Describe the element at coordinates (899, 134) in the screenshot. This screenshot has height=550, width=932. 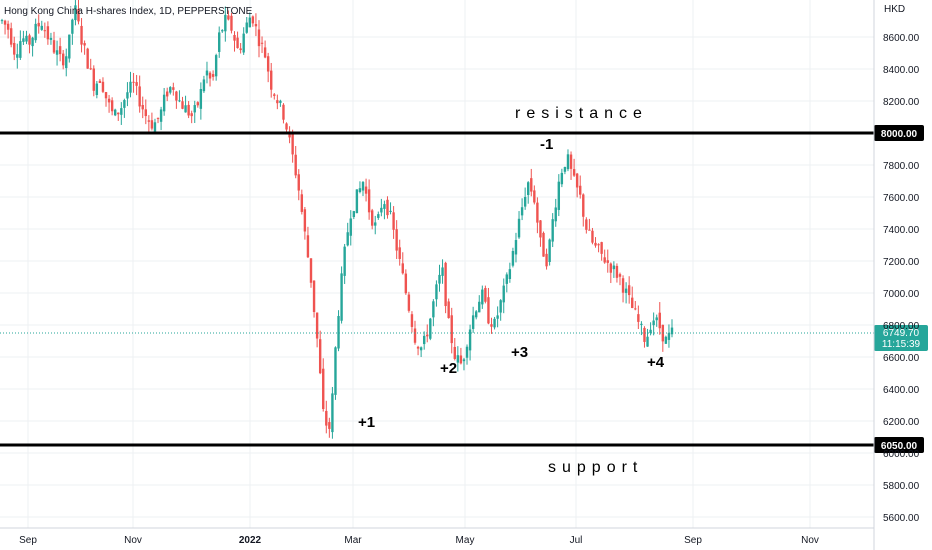
I see `level-badge-text: 8000.00` at that location.